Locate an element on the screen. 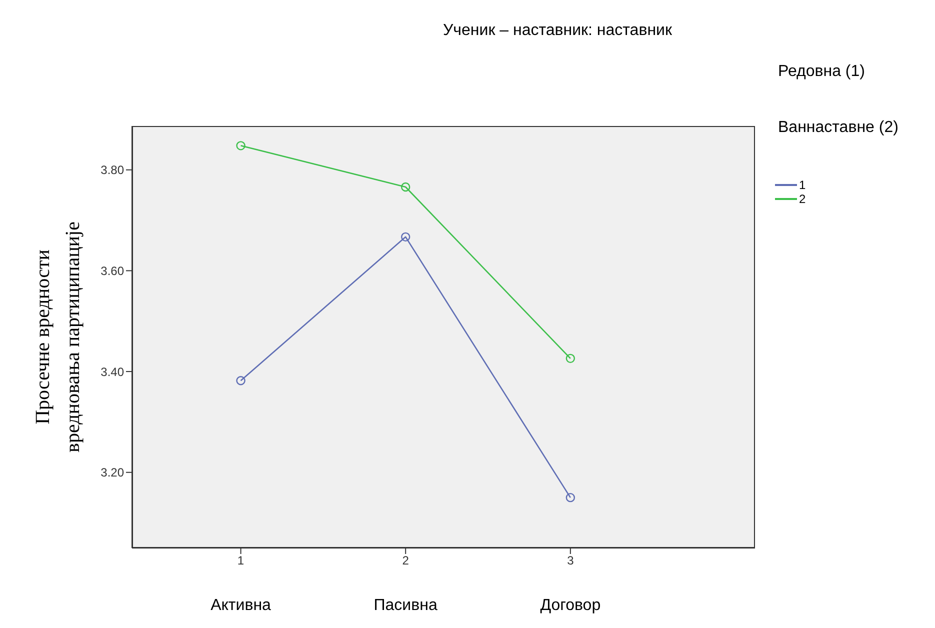 This screenshot has width=935, height=628. x-tick-label: 2 is located at coordinates (406, 561).